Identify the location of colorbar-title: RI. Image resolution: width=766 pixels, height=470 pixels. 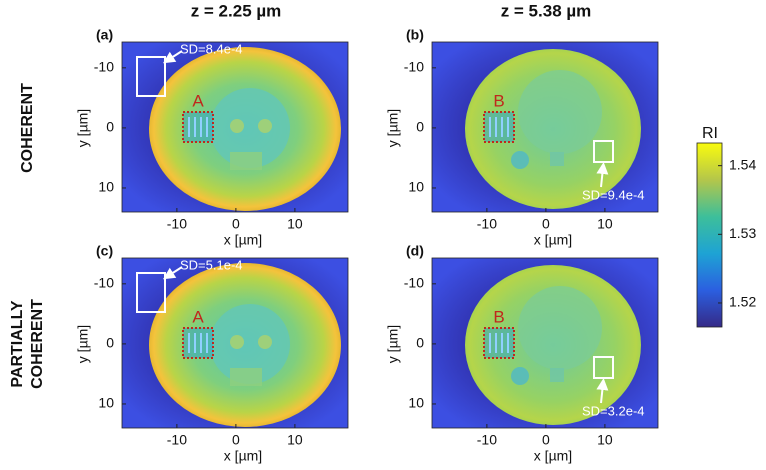
(710, 133).